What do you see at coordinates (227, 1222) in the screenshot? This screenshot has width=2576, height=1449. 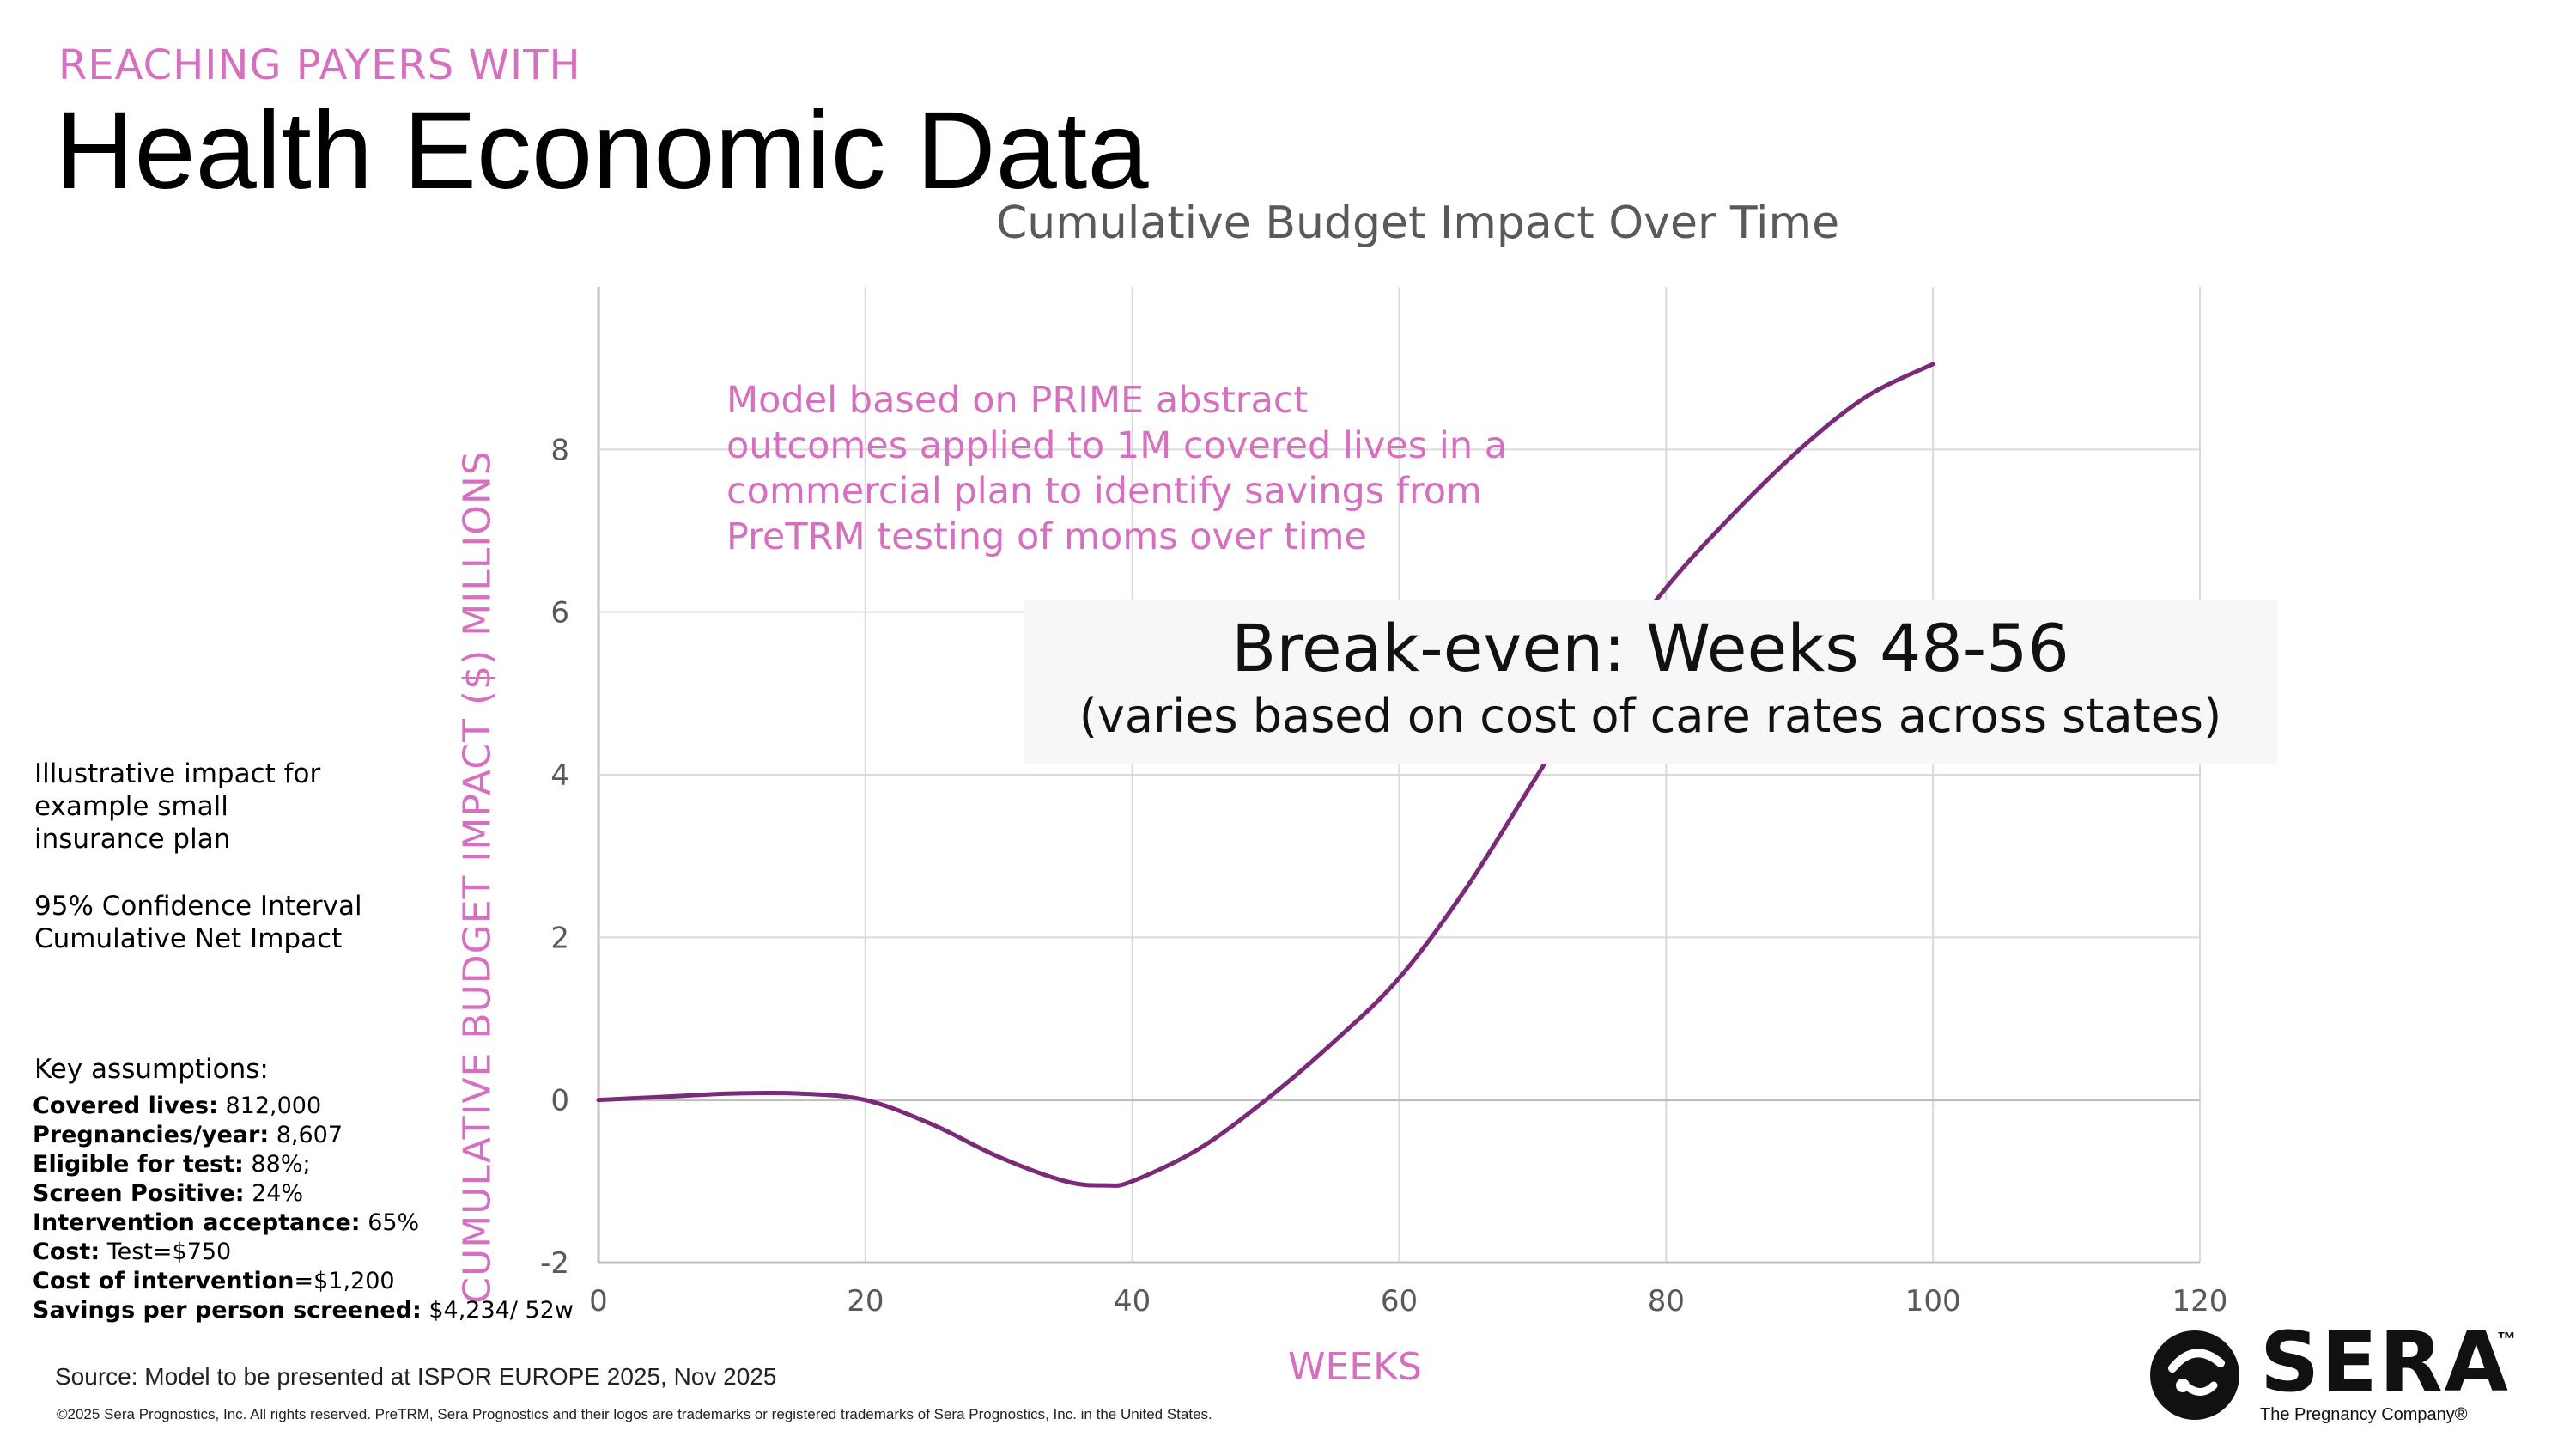 I see `assumption-item: Intervention acceptance: 65%` at bounding box center [227, 1222].